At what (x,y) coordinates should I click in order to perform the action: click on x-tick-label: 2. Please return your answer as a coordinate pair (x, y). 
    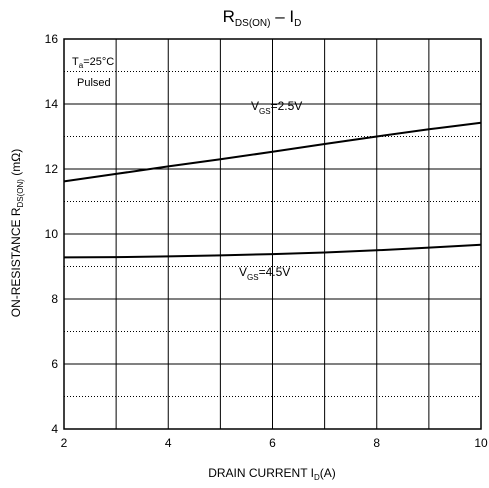
    Looking at the image, I should click on (64, 443).